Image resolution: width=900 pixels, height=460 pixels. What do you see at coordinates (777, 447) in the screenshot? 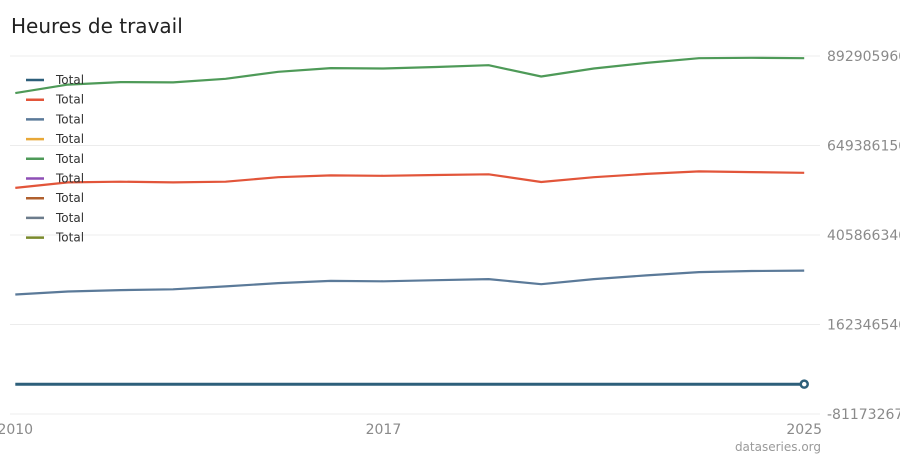
I see `source-label: dataseries.org` at bounding box center [777, 447].